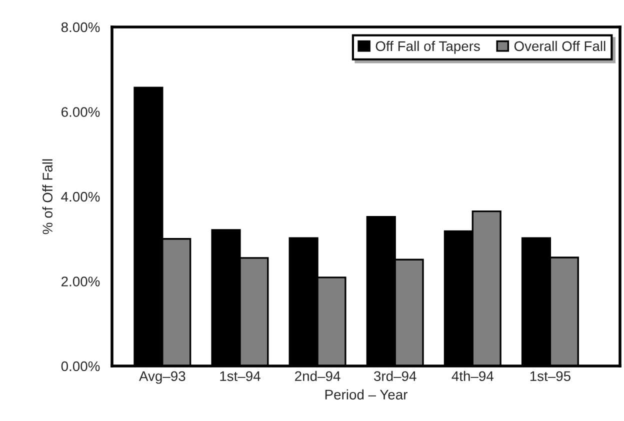 The height and width of the screenshot is (421, 624). I want to click on y-tick-label: 0.00%, so click(80, 366).